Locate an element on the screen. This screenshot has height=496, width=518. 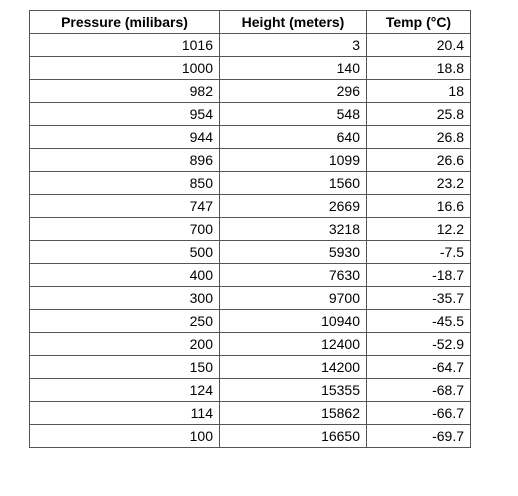
table-cell: 300 is located at coordinates (124, 298).